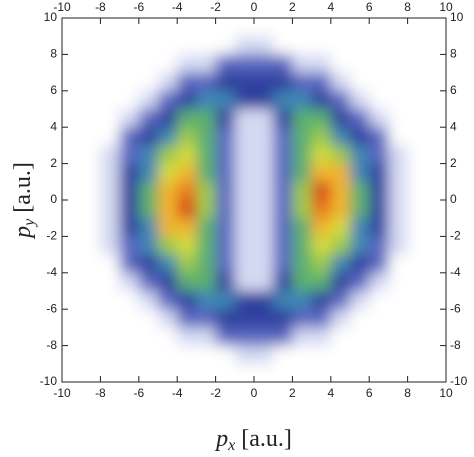 The image size is (474, 457). What do you see at coordinates (457, 17) in the screenshot?
I see `y-tick-label-right: 10` at bounding box center [457, 17].